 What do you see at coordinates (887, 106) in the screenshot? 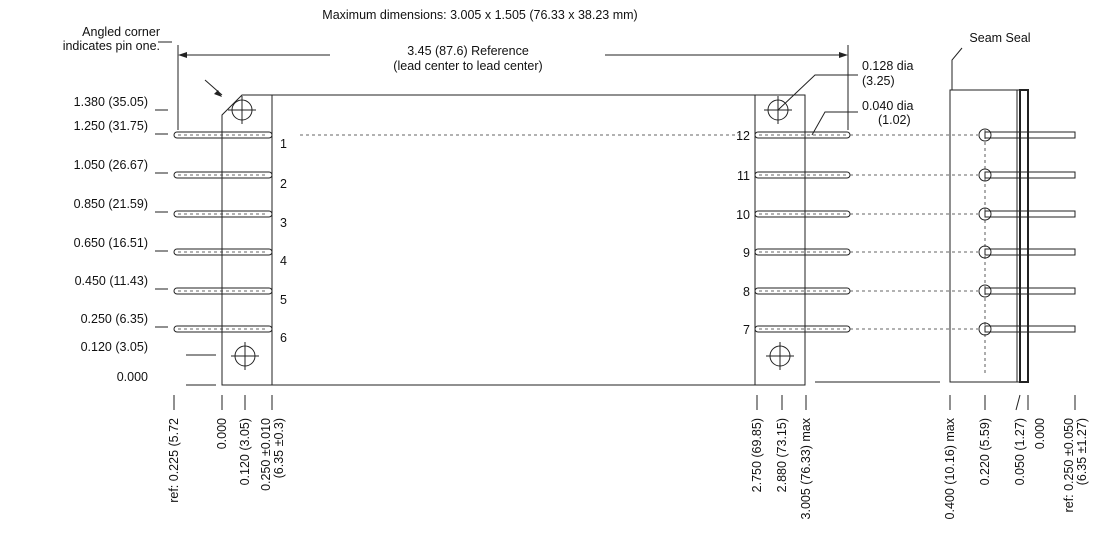
I see `note: 0.040 dia` at bounding box center [887, 106].